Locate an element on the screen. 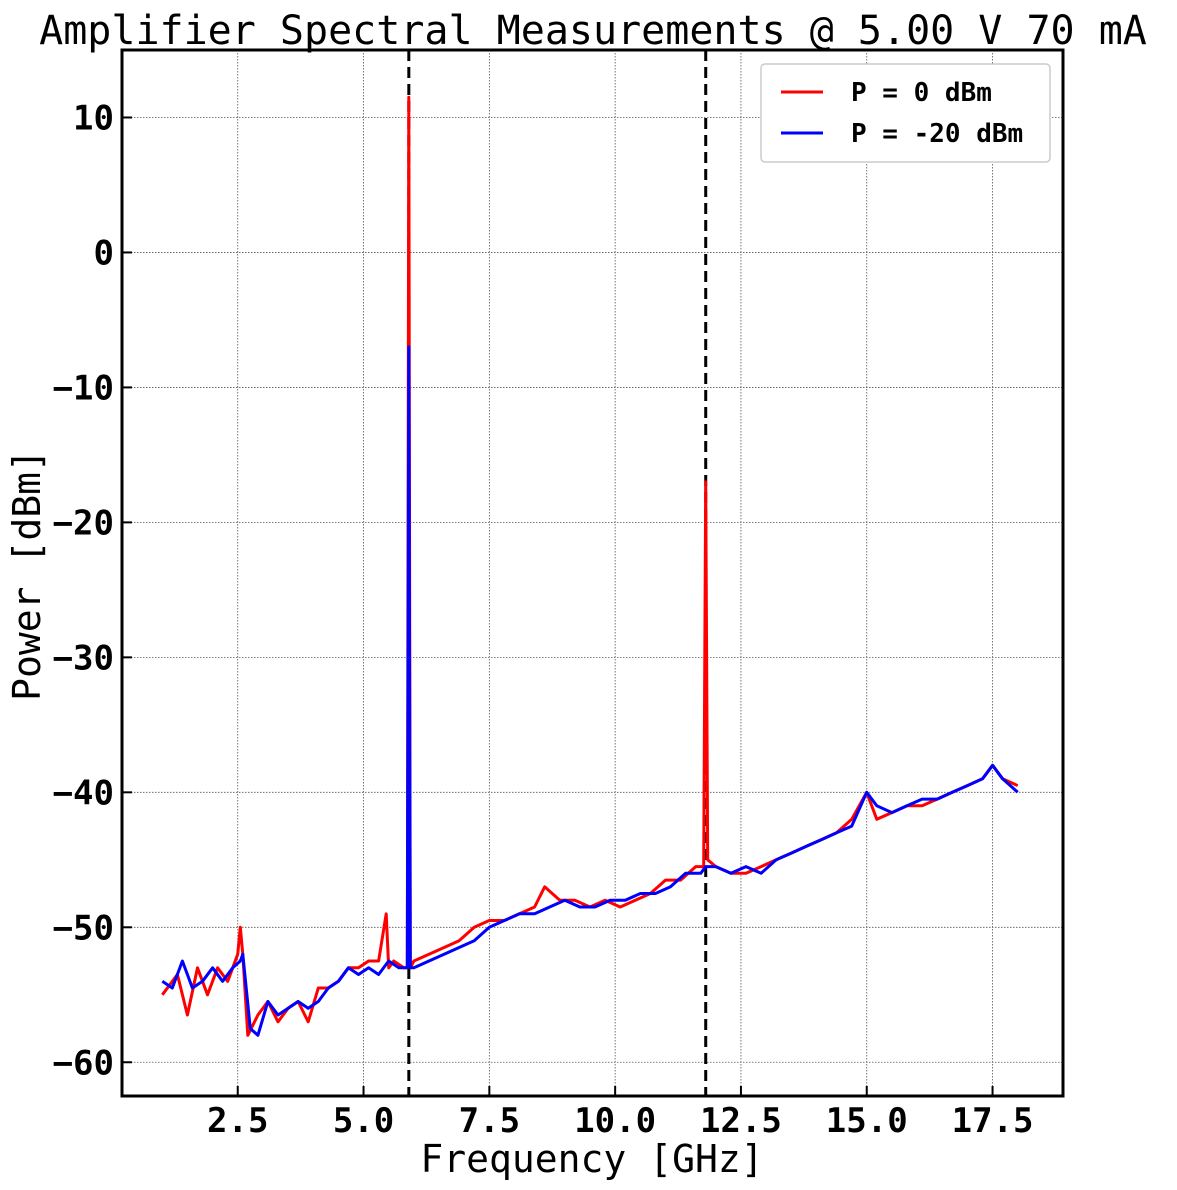  y-axis-label: Power [dBm] is located at coordinates (27, 575).